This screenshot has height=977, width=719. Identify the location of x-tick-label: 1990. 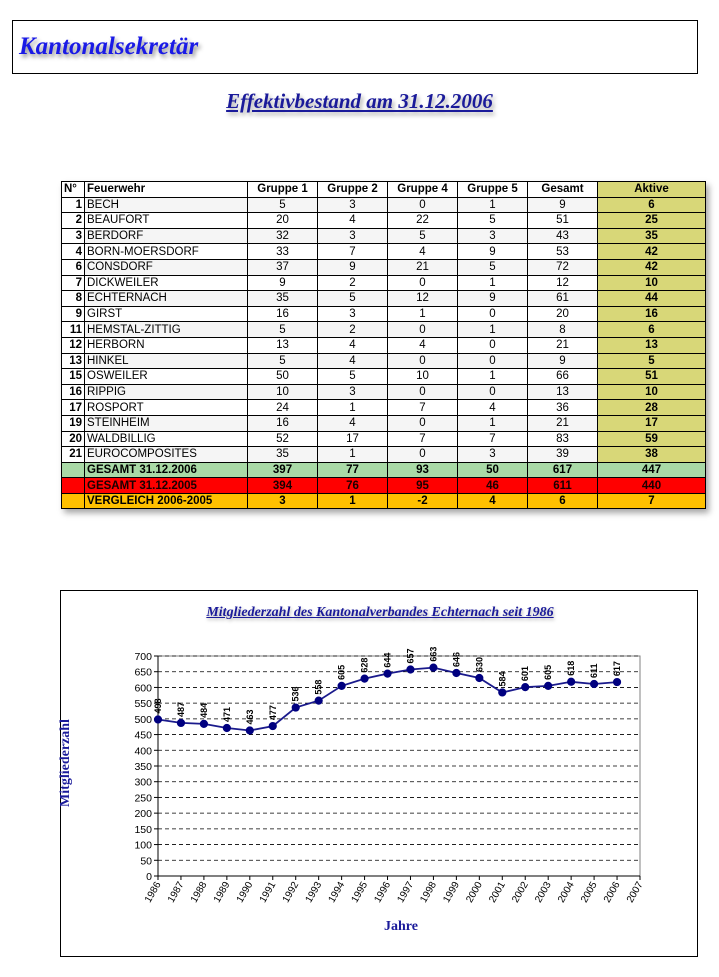
(245, 892).